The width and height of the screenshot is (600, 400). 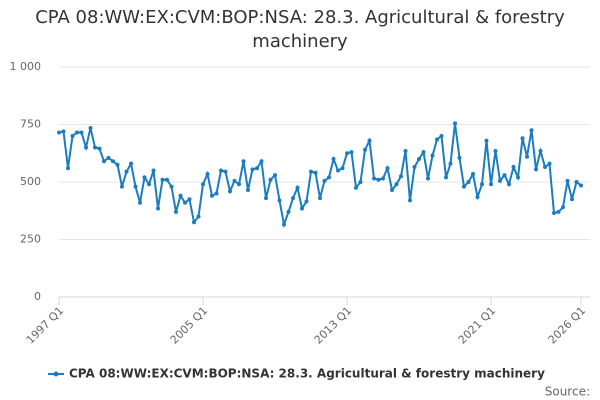 What do you see at coordinates (567, 392) in the screenshot?
I see `source-label: Source:` at bounding box center [567, 392].